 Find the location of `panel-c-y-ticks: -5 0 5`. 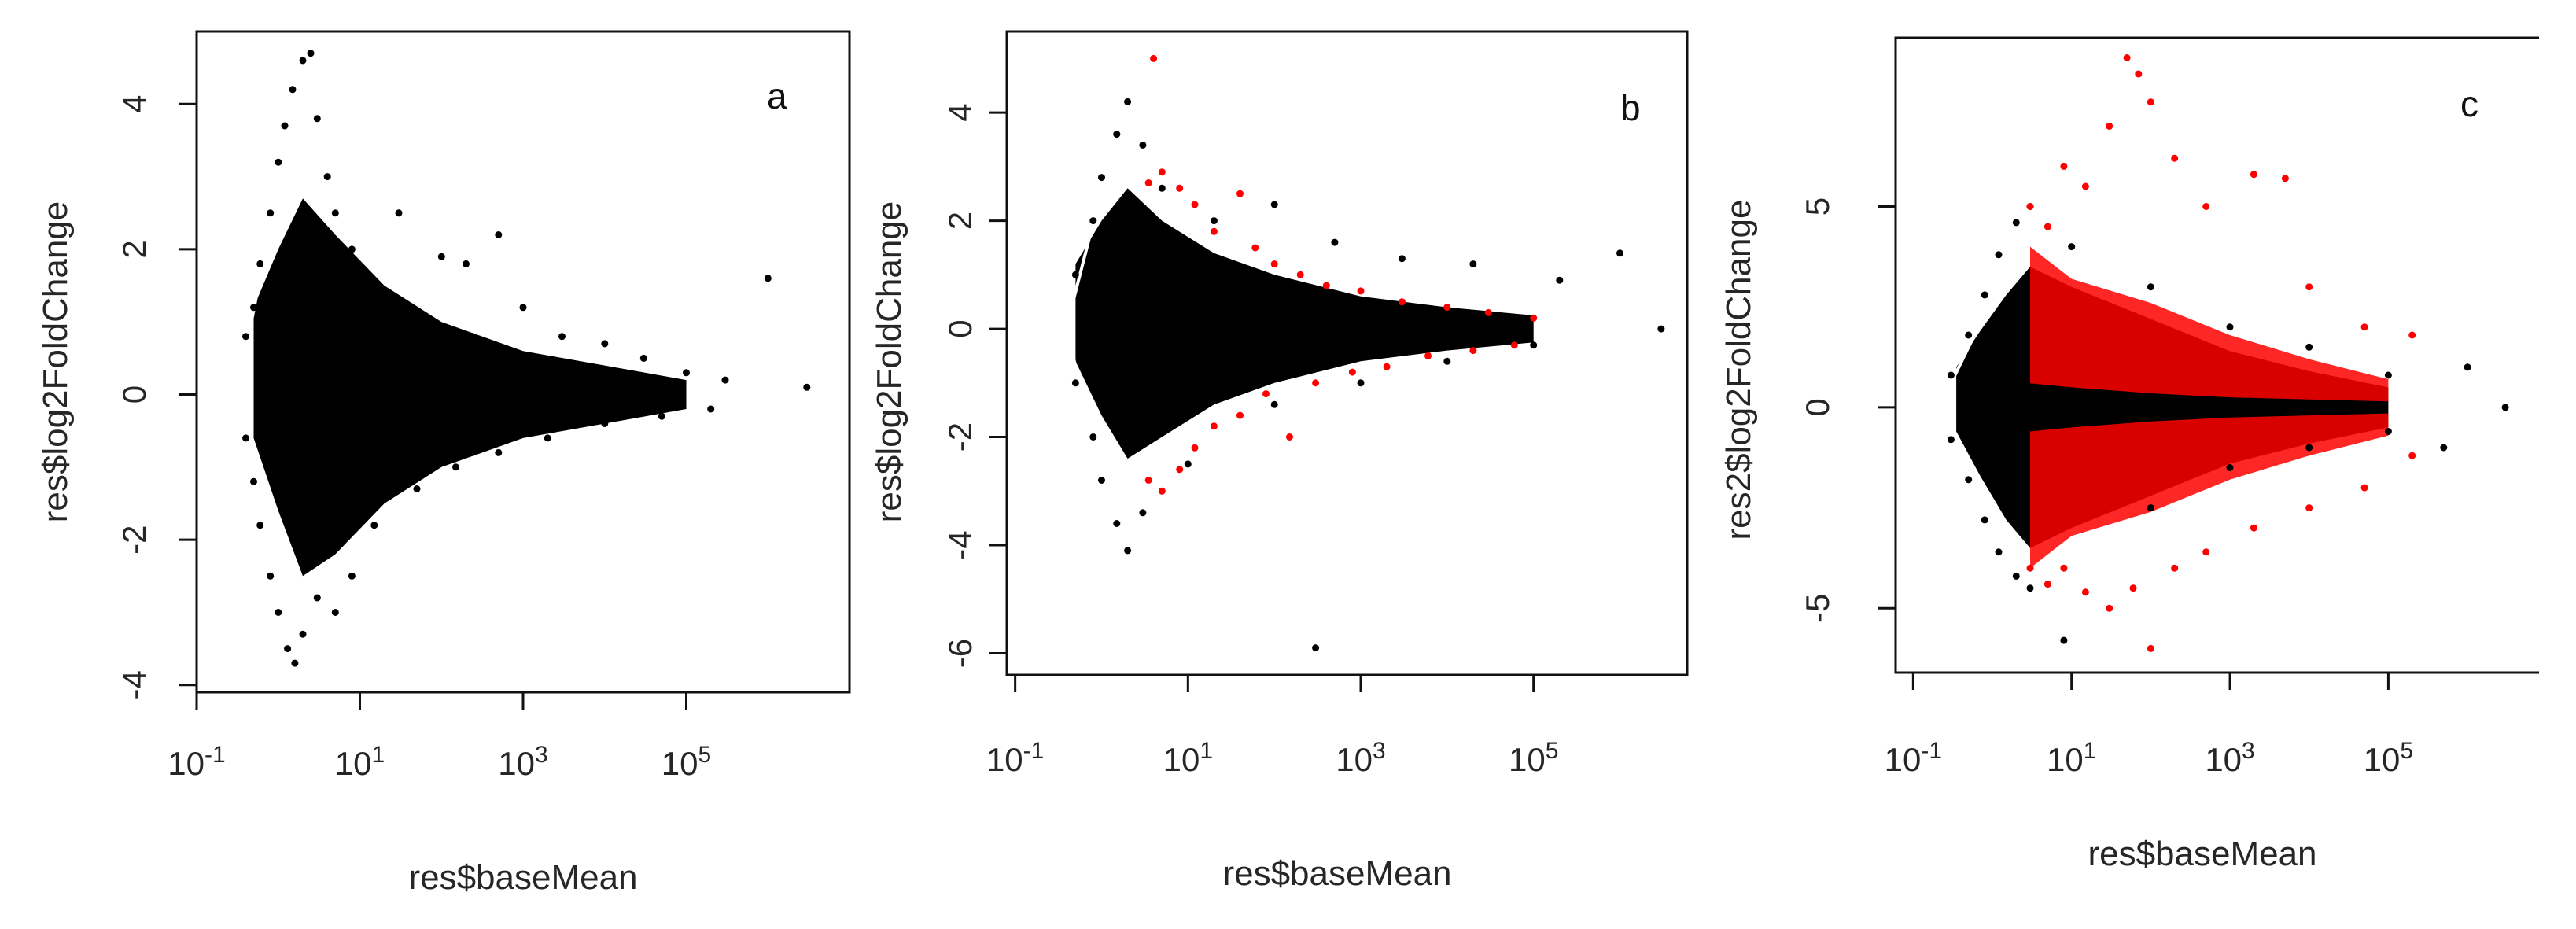

panel-c-y-ticks: -5 0 5 is located at coordinates (1847, 410).